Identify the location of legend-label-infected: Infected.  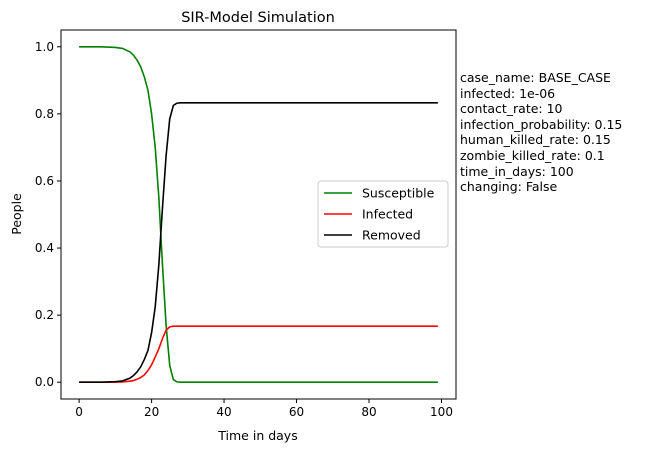
(387, 214).